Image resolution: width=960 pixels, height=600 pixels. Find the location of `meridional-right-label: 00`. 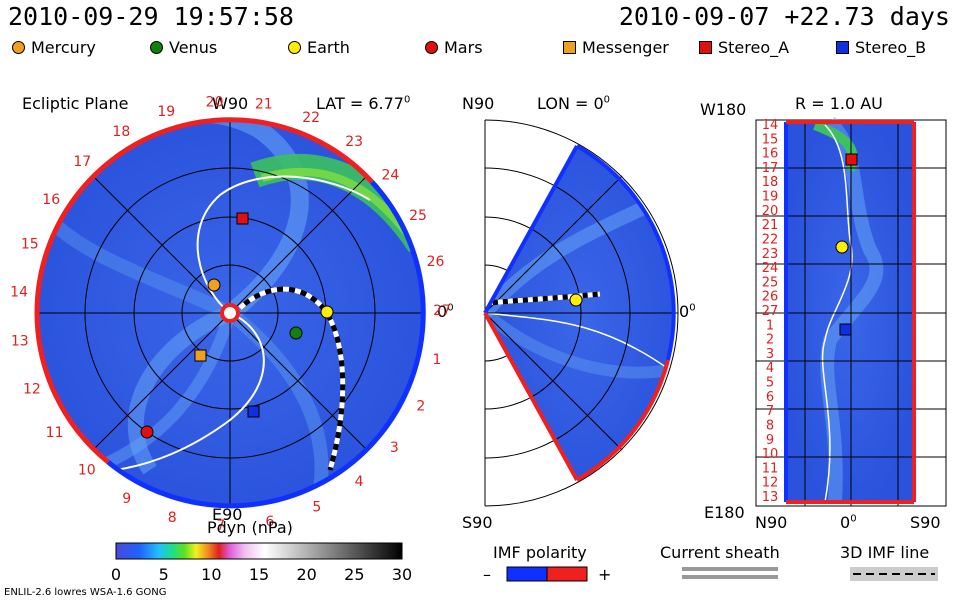

meridional-right-label: 00 is located at coordinates (687, 311).